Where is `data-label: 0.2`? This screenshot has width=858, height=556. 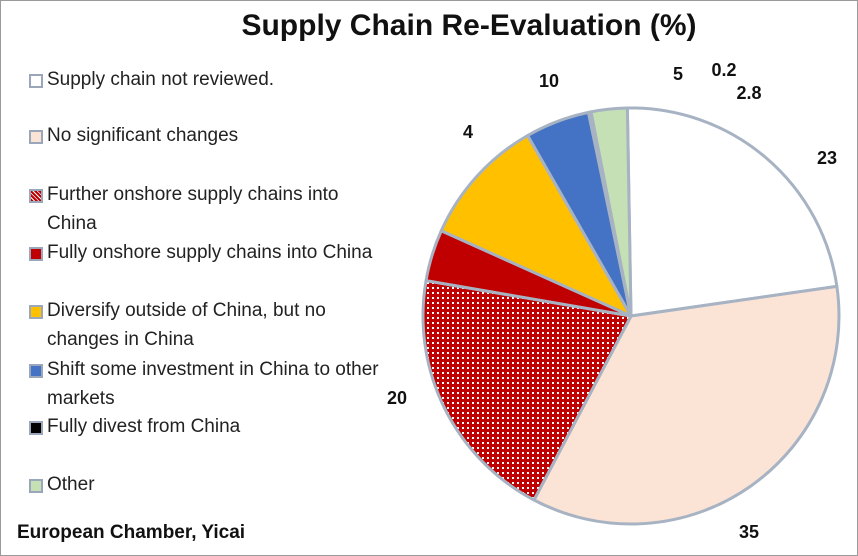 data-label: 0.2 is located at coordinates (723, 70).